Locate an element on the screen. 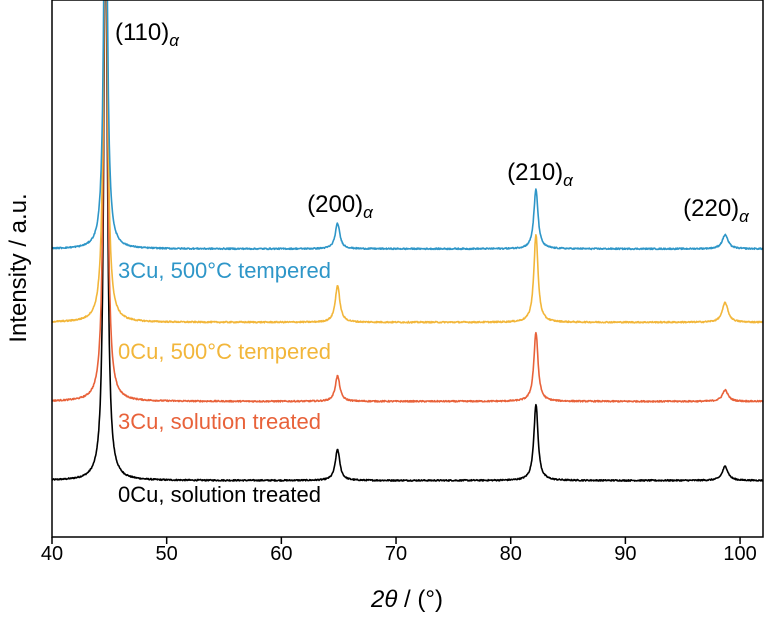  series-label: 0Cu, solution treated is located at coordinates (219, 494).